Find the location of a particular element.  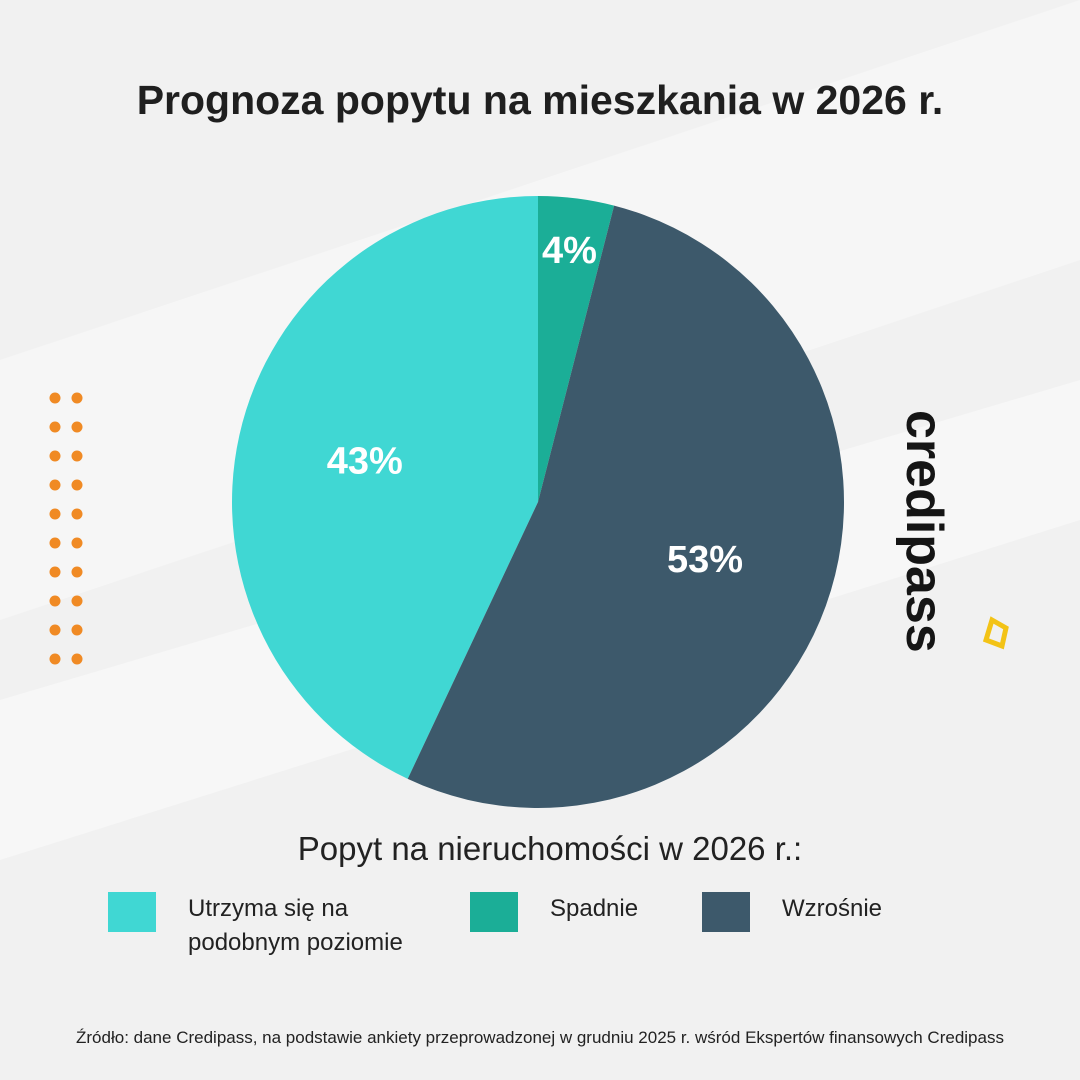

legend-item: Spadnie is located at coordinates (590, 912).